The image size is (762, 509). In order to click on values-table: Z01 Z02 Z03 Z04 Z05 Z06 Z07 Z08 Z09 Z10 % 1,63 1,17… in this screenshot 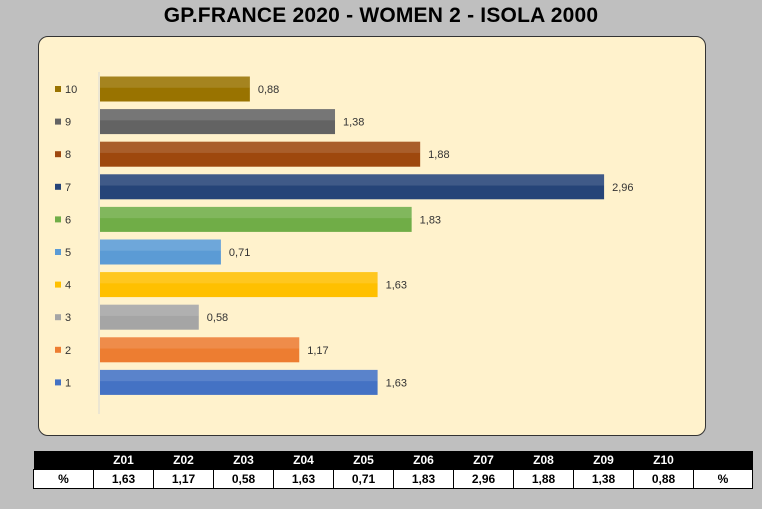, I will do `click(393, 470)`.